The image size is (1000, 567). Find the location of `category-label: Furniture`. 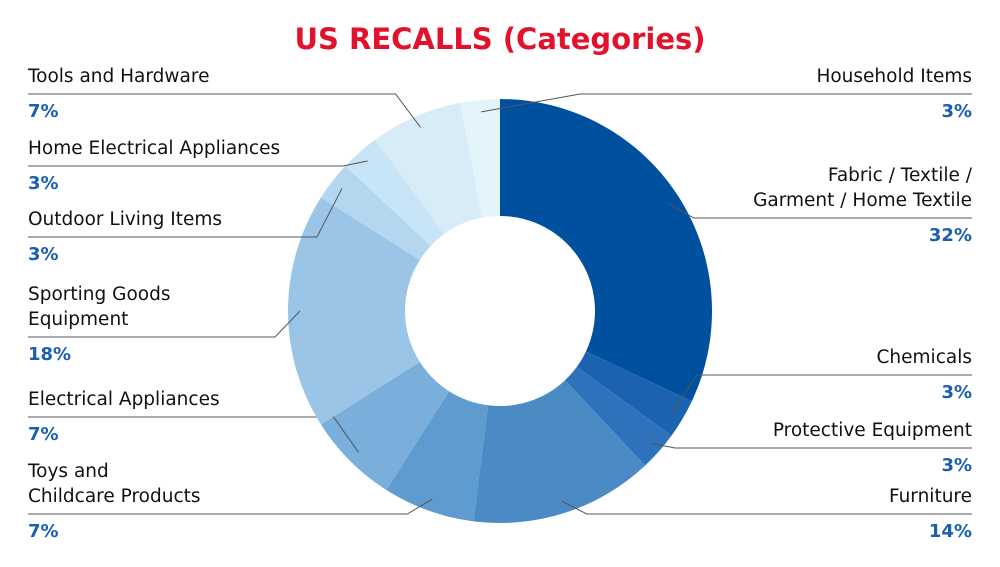

category-label: Furniture is located at coordinates (930, 496).